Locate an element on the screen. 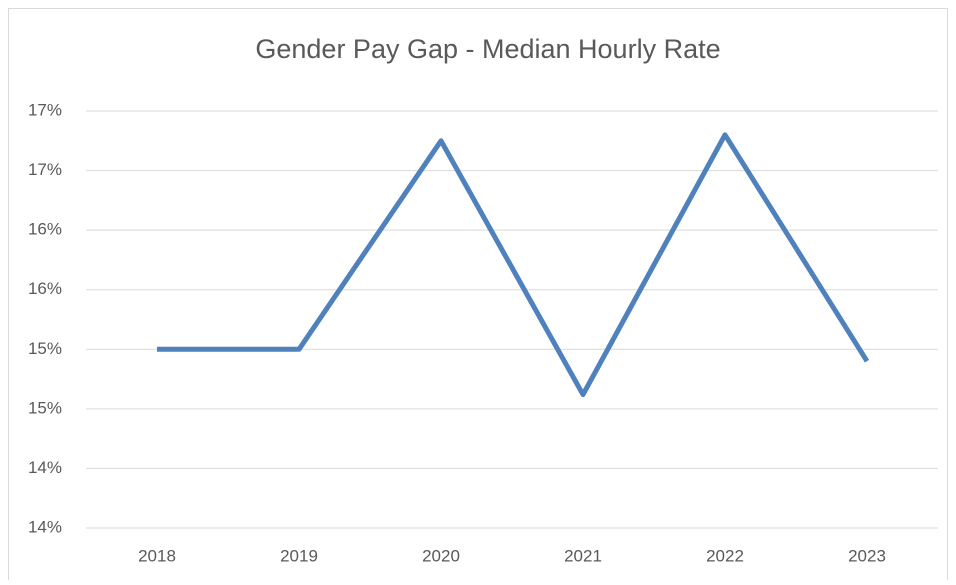  x-tick-label: 2021 is located at coordinates (583, 555).